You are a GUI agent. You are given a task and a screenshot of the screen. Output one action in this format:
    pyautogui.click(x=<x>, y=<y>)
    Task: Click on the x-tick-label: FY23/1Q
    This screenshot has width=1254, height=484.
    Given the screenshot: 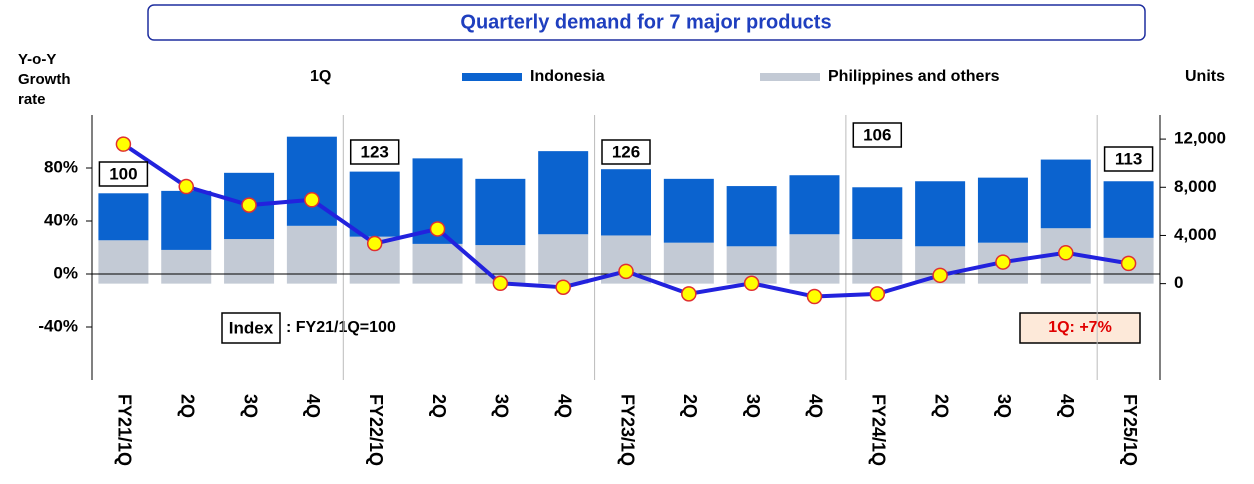 What is the action you would take?
    pyautogui.click(x=627, y=430)
    